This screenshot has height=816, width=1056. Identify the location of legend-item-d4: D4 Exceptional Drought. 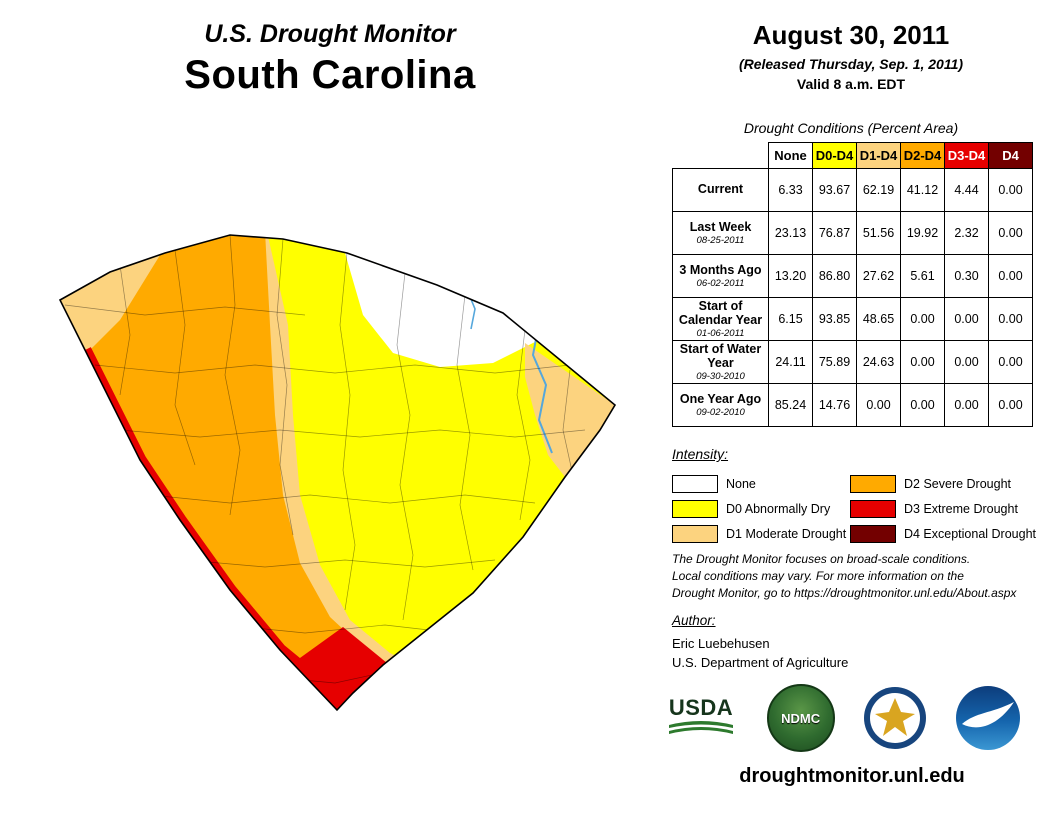
(943, 533).